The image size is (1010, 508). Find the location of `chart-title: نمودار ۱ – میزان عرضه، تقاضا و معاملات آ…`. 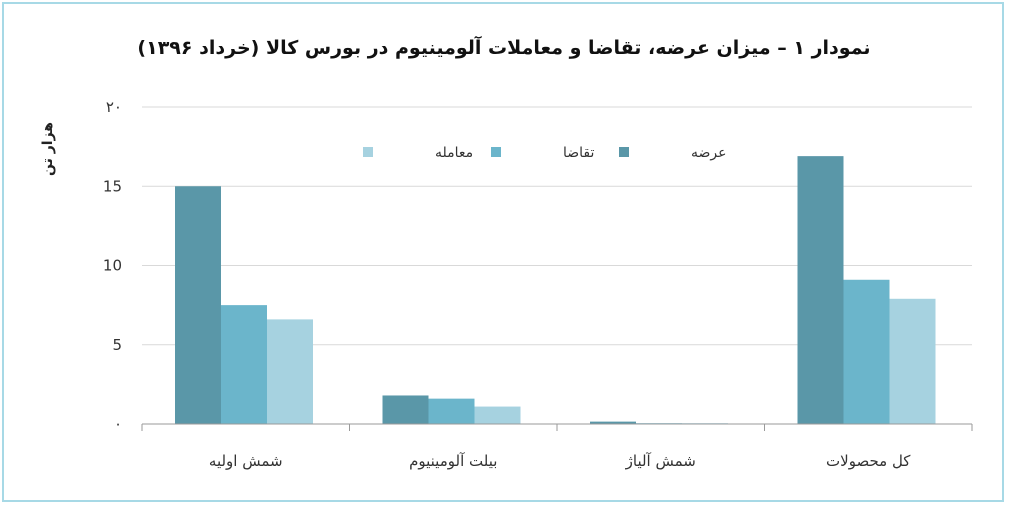

chart-title: نمودار ۱ – میزان عرضه، تقاضا و معاملات آ… is located at coordinates (503, 47).